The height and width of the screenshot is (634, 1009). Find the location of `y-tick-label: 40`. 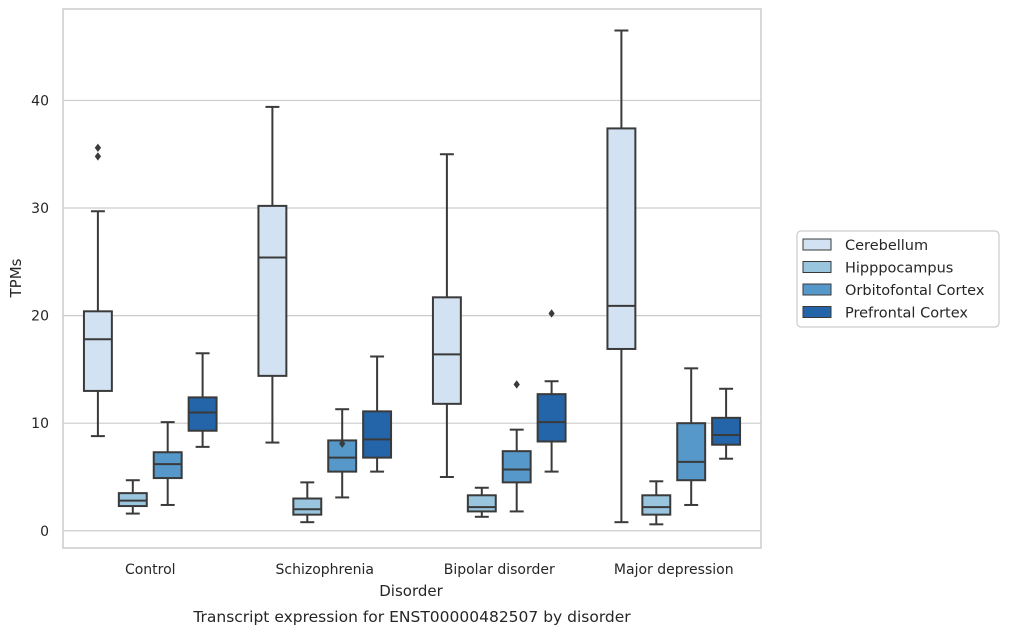

y-tick-label: 40 is located at coordinates (40, 101).